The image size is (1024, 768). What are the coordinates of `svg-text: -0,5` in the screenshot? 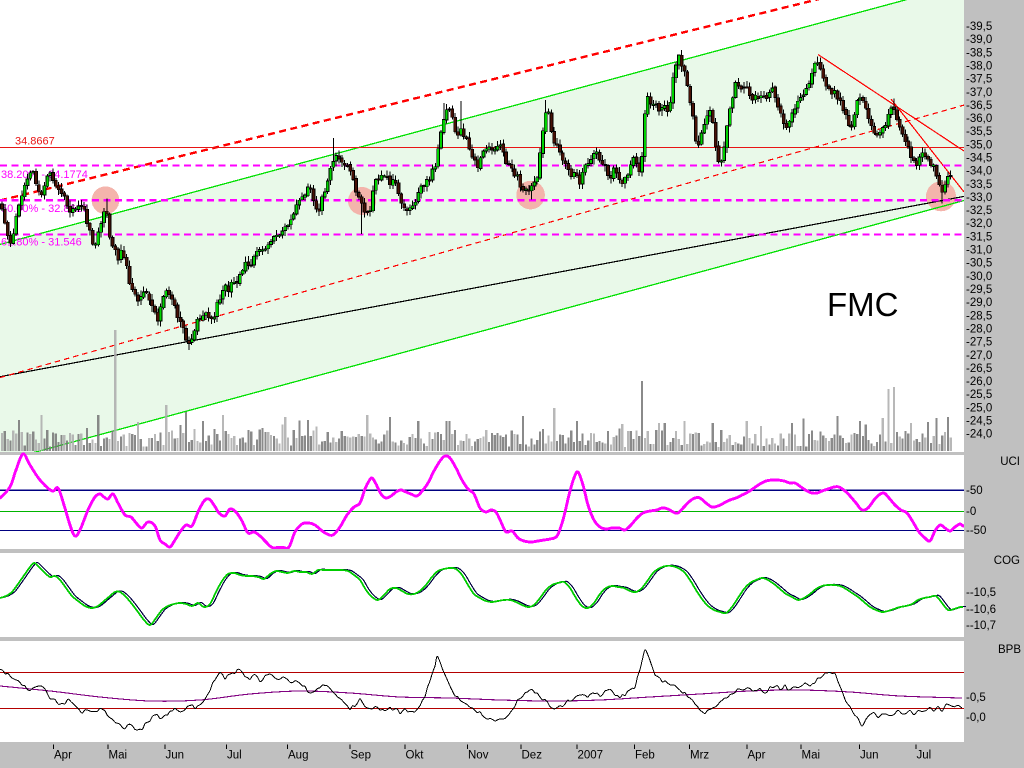 It's located at (976, 698).